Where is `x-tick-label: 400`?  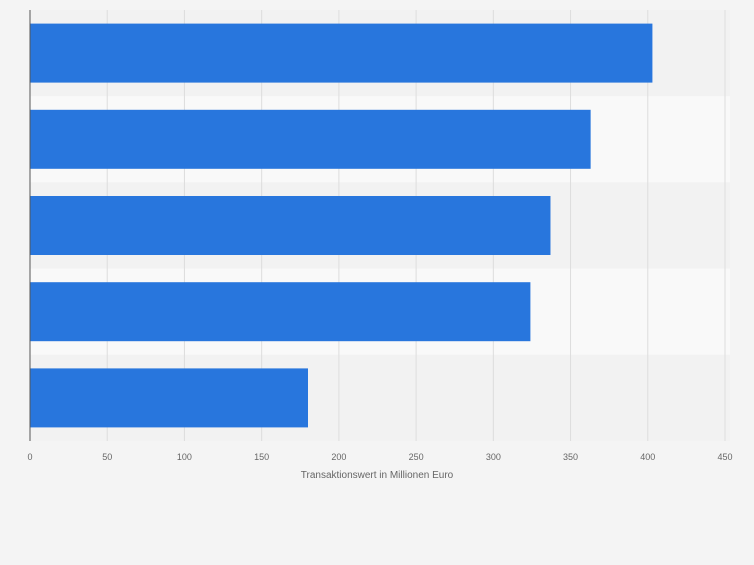 x-tick-label: 400 is located at coordinates (647, 457).